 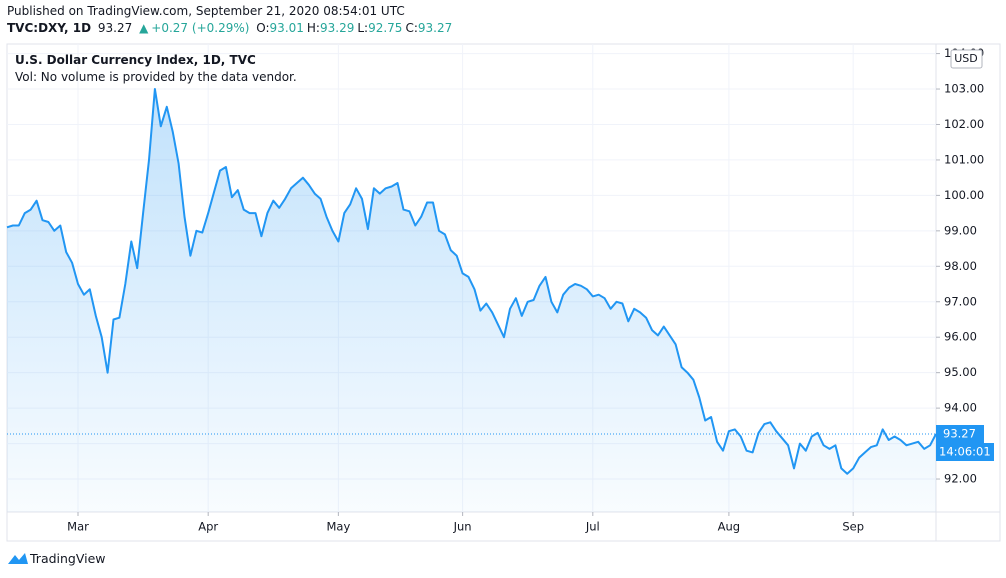 What do you see at coordinates (263, 28) in the screenshot?
I see `ohlc-label: O:` at bounding box center [263, 28].